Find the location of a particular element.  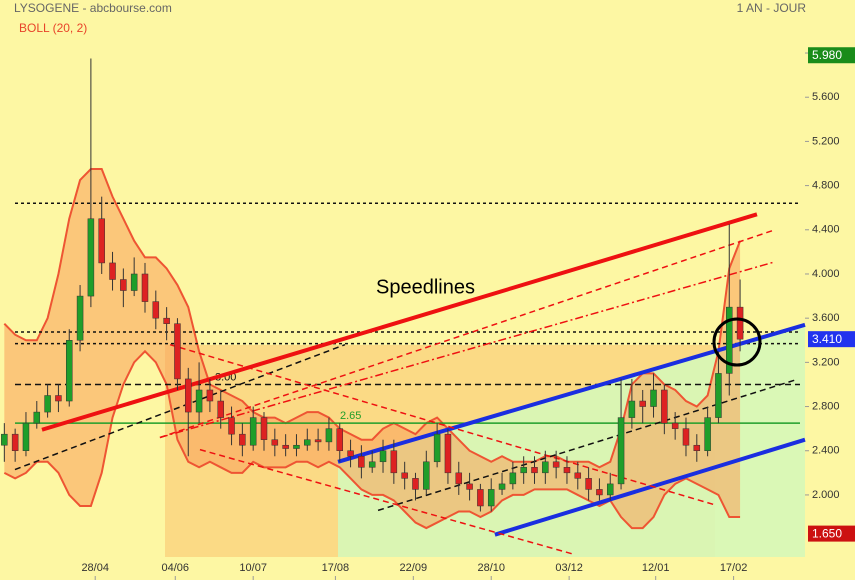

x-tick-label: 17/08 is located at coordinates (336, 568).